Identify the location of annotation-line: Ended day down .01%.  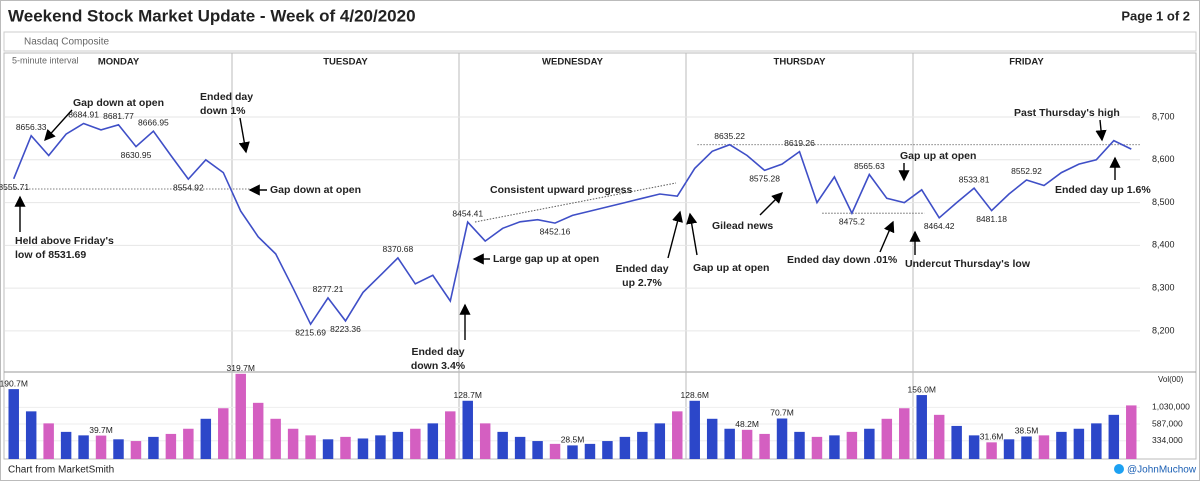
(842, 260).